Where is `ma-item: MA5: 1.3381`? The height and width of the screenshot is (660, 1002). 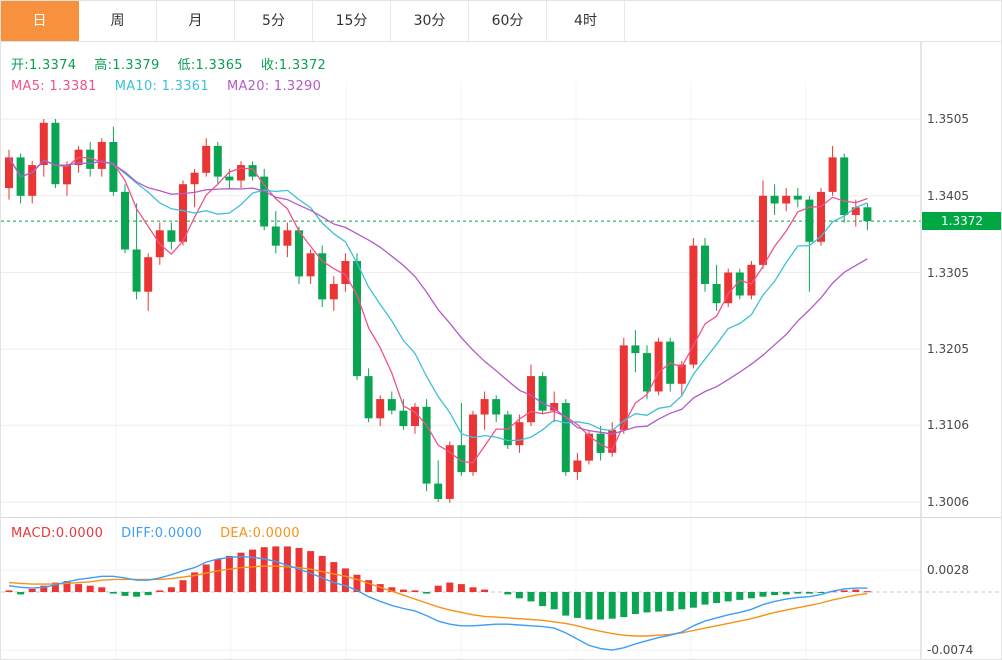 ma-item: MA5: 1.3381 is located at coordinates (54, 86).